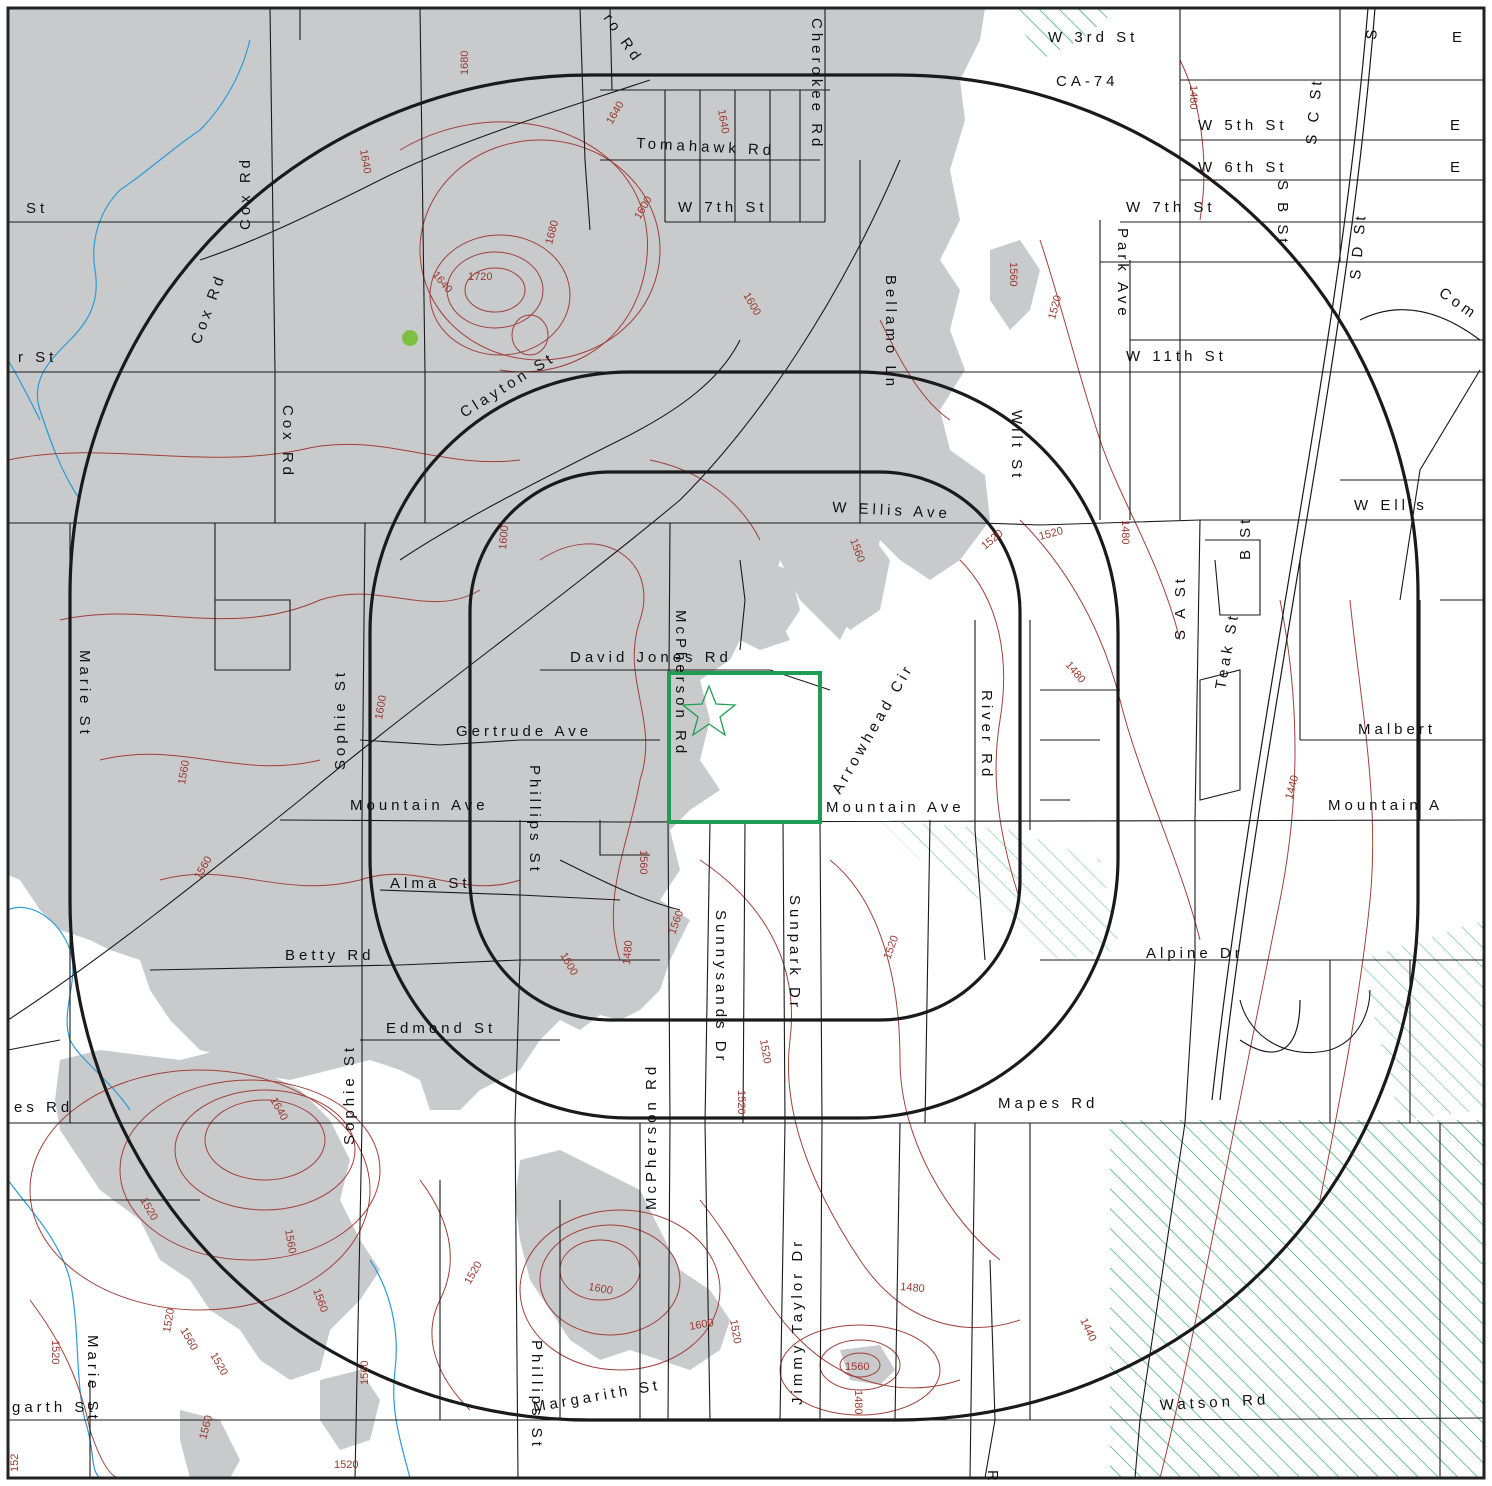  What do you see at coordinates (794, 953) in the screenshot?
I see `street-label: Sunpark Dr` at bounding box center [794, 953].